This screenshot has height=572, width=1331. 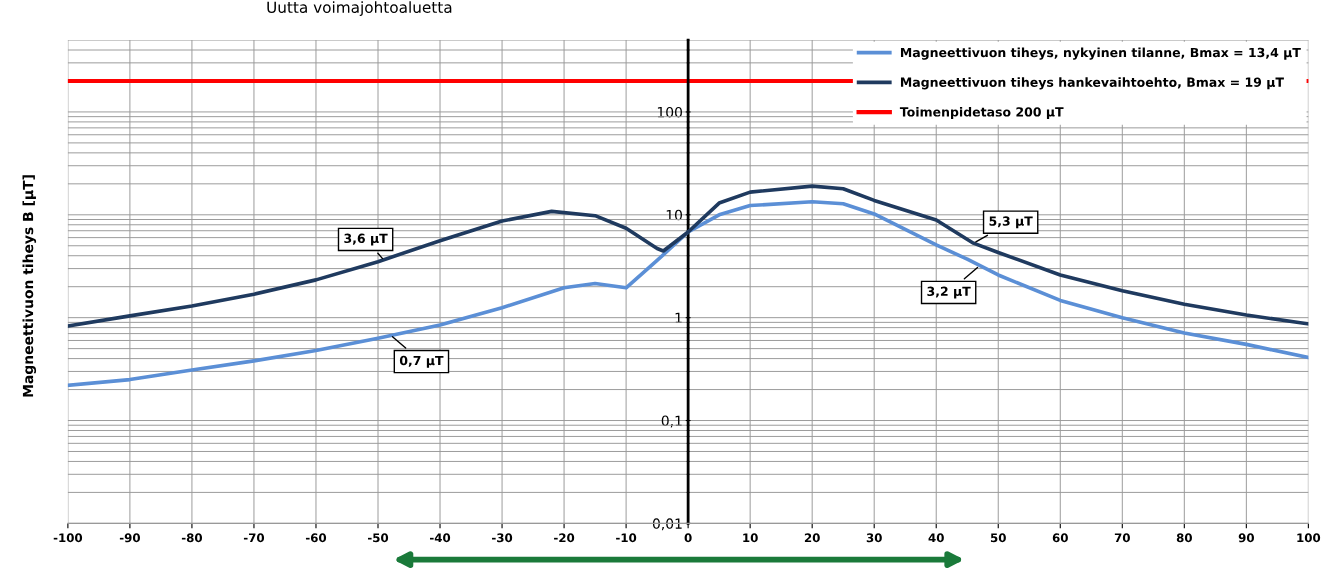 I want to click on x-tick-label: 30, so click(x=874, y=538).